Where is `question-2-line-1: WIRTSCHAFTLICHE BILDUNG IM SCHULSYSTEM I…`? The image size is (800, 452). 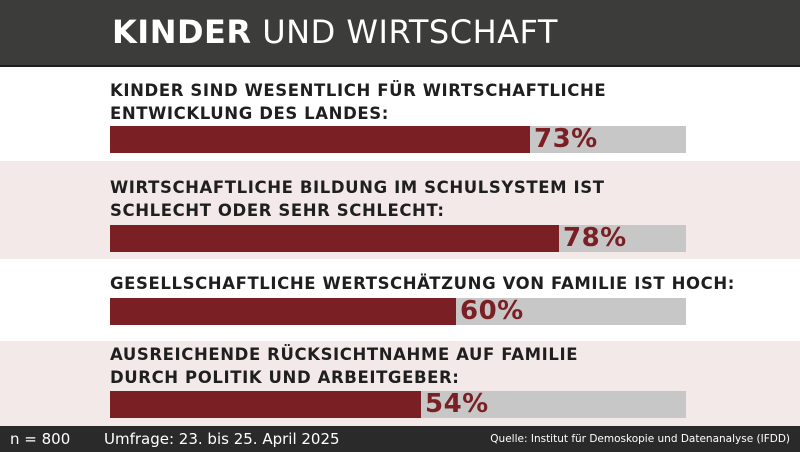
question-2-line-1: WIRTSCHAFTLICHE BILDUNG IM SCHULSYSTEM I… is located at coordinates (357, 187).